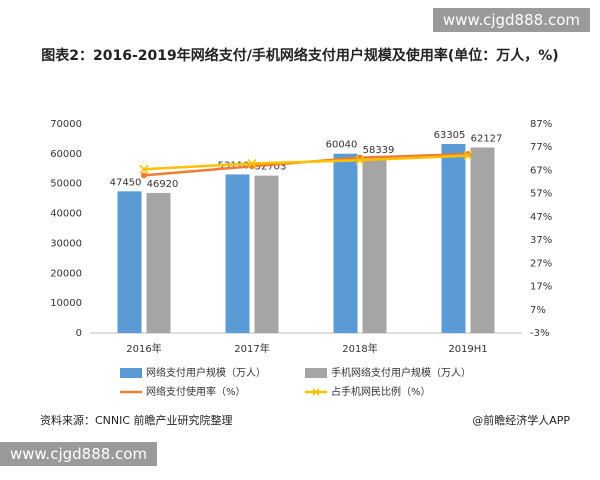 The height and width of the screenshot is (480, 600). What do you see at coordinates (316, 392) in the screenshot?
I see `legend-marker` at bounding box center [316, 392].